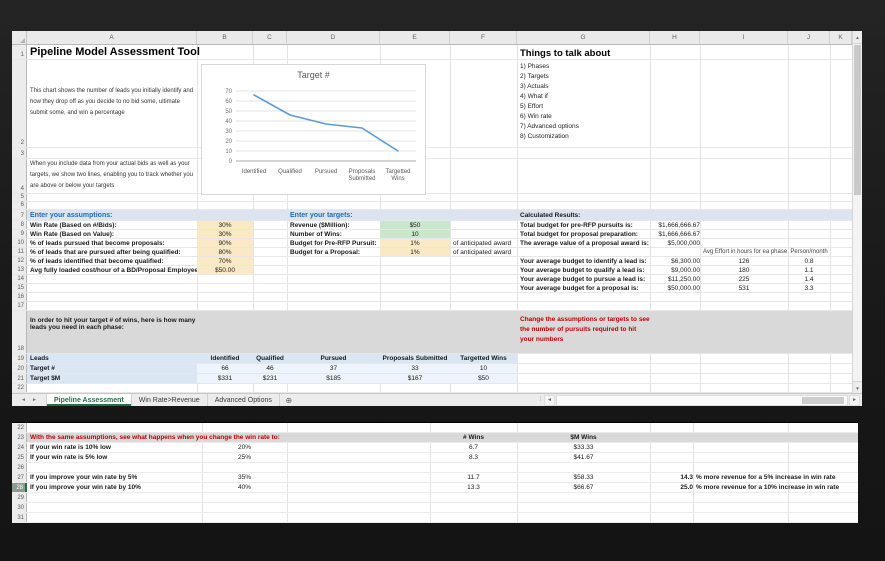  What do you see at coordinates (362, 175) in the screenshot?
I see `chart-x-label: Proposals Submitted` at bounding box center [362, 175].